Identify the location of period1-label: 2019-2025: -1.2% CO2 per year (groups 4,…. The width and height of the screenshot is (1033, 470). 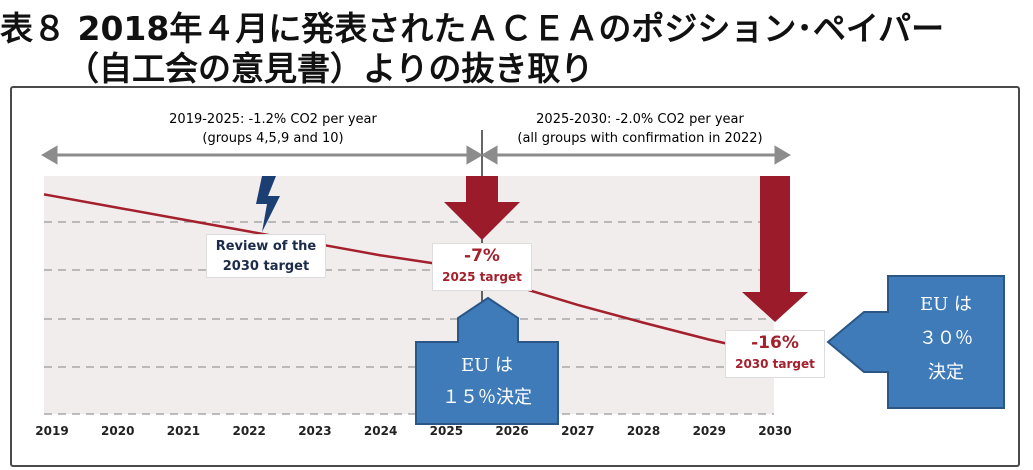
(273, 129).